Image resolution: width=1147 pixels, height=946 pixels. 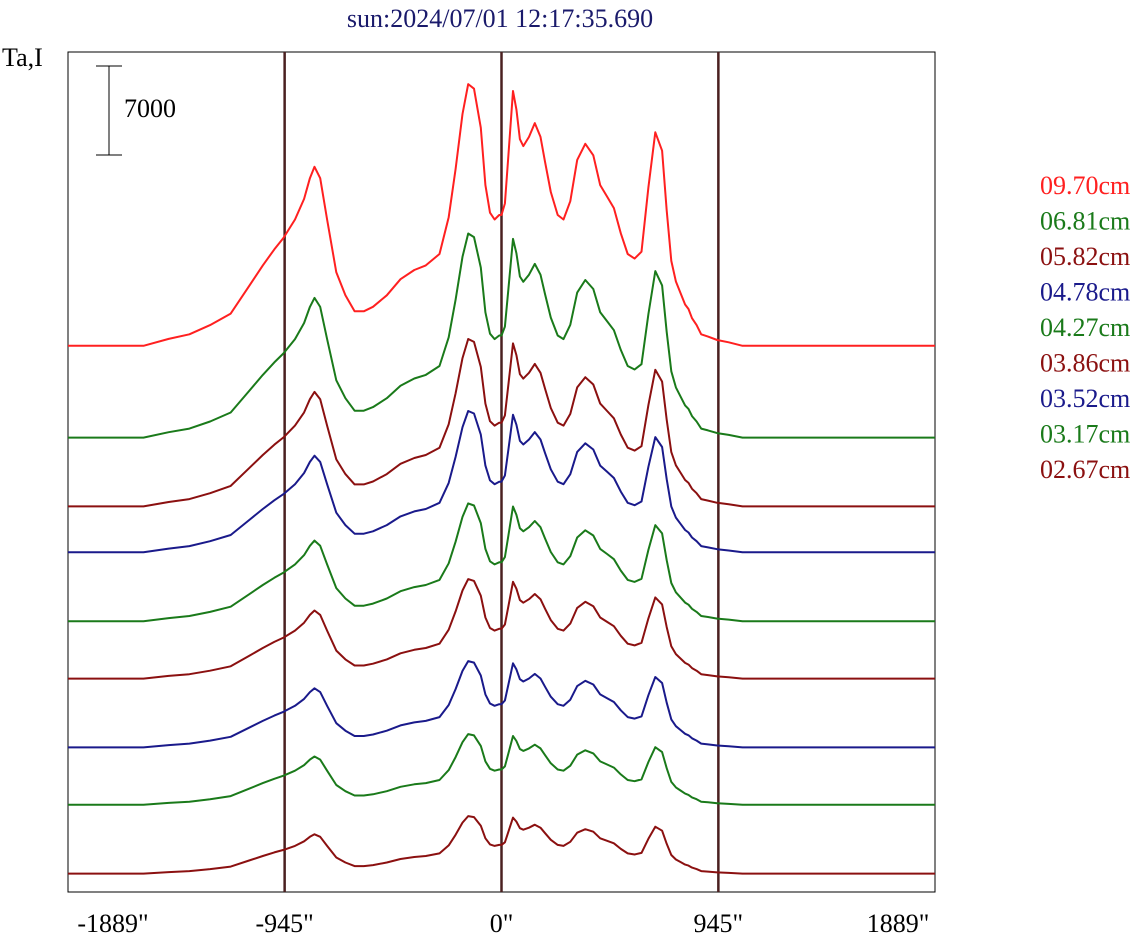 What do you see at coordinates (898, 923) in the screenshot?
I see `x-tick-label-4: 1889"` at bounding box center [898, 923].